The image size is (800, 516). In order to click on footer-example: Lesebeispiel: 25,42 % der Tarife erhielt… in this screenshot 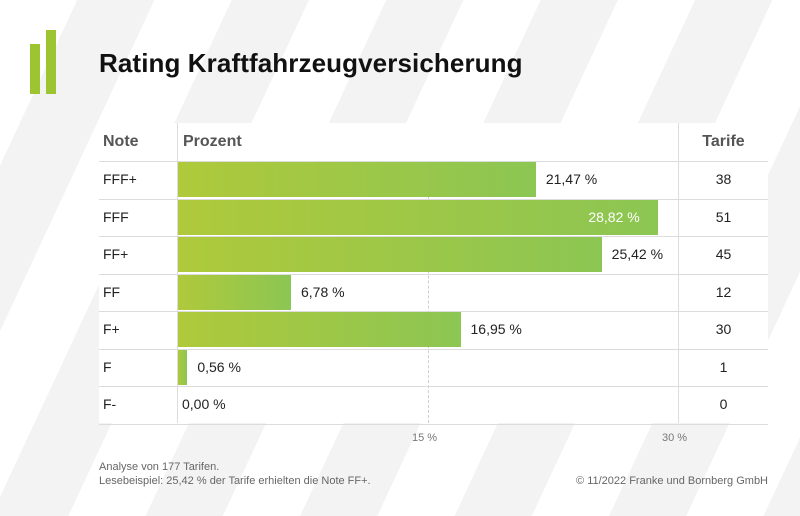, I will do `click(235, 481)`.